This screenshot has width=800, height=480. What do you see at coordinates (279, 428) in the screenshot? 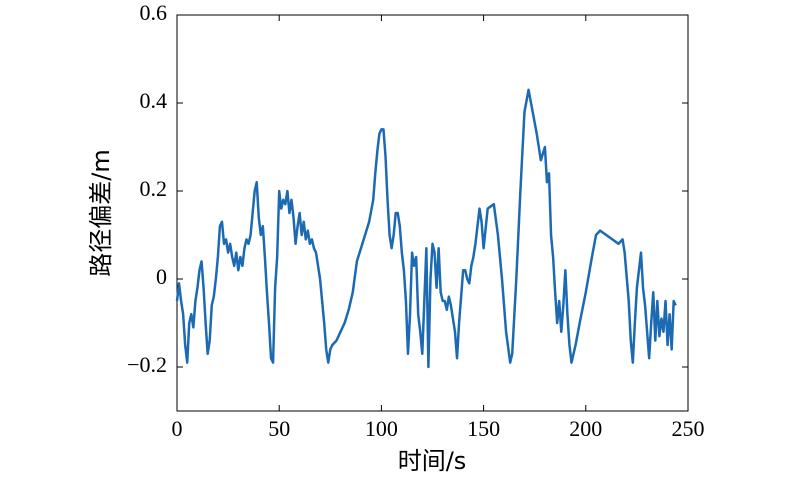
I see `x-tick-label: 50` at bounding box center [279, 428].